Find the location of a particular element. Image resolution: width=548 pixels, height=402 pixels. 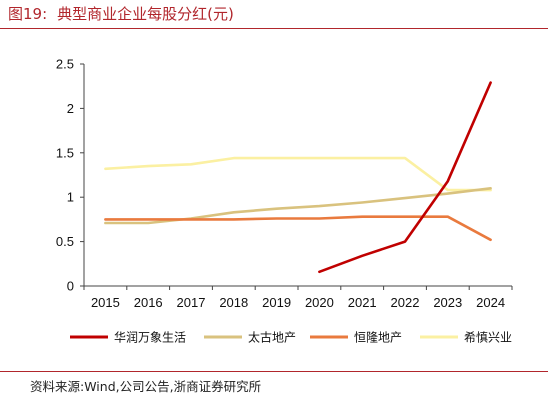

y-tick-label: 0.5 is located at coordinates (65, 241).